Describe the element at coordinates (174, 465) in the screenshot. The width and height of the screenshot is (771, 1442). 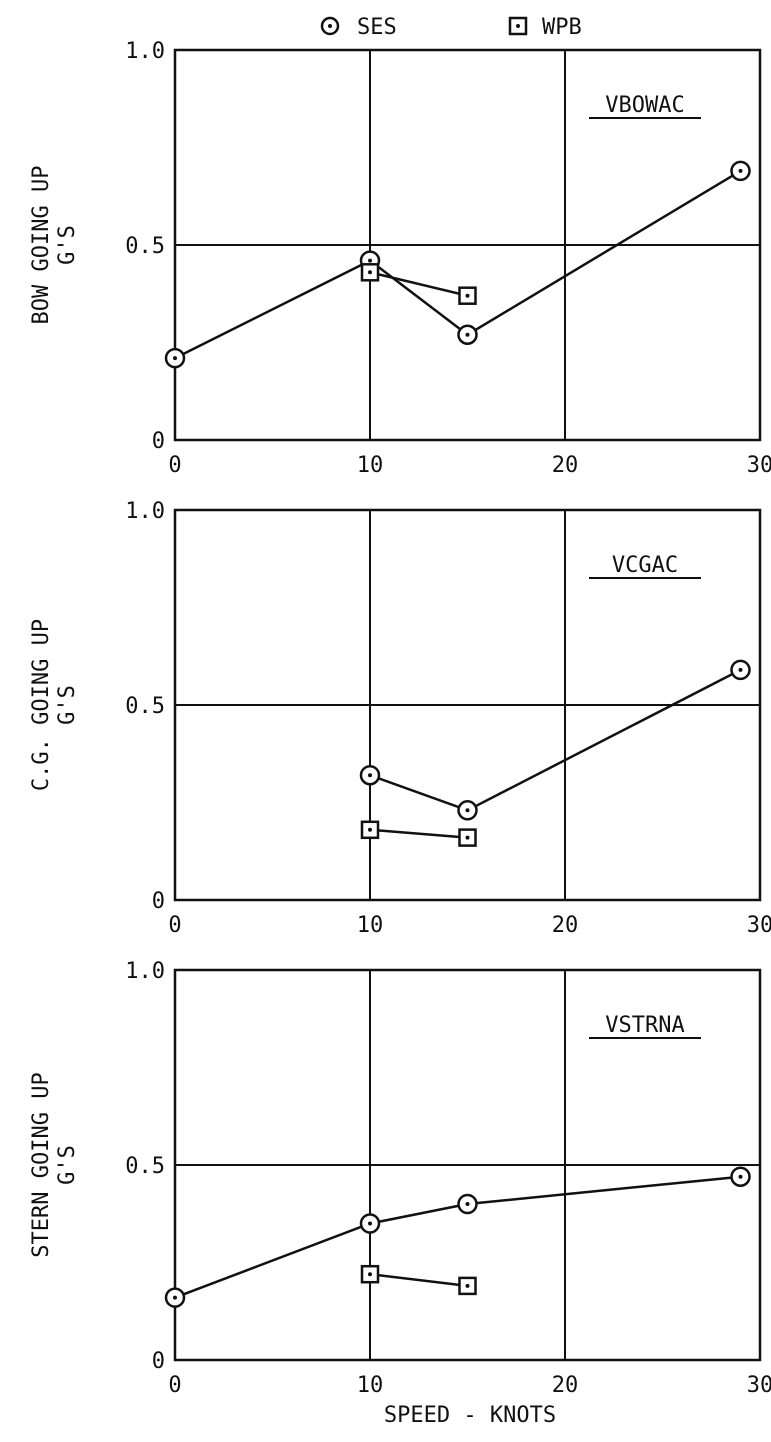
I see `bow-x-tick-label-0: 0` at that location.